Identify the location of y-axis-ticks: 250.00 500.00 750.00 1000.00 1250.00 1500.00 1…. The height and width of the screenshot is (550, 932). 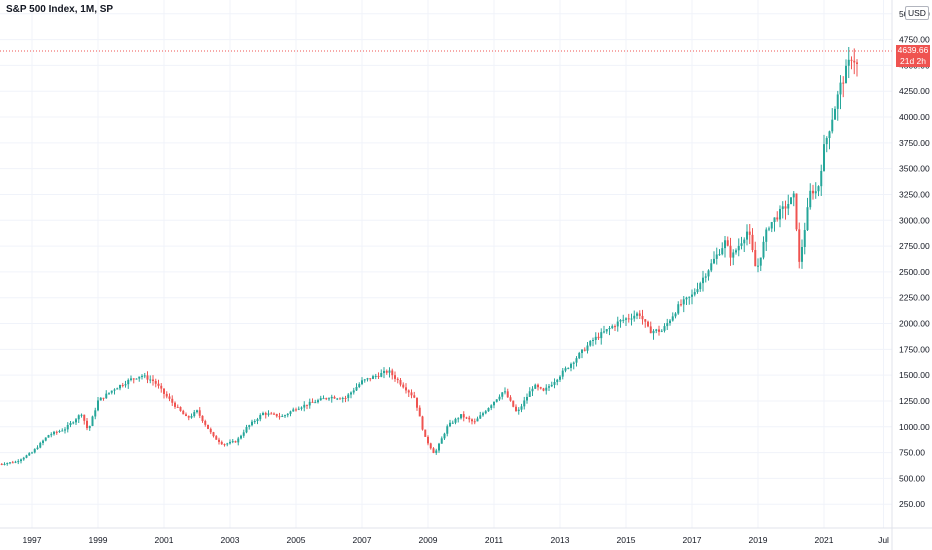
(914, 259).